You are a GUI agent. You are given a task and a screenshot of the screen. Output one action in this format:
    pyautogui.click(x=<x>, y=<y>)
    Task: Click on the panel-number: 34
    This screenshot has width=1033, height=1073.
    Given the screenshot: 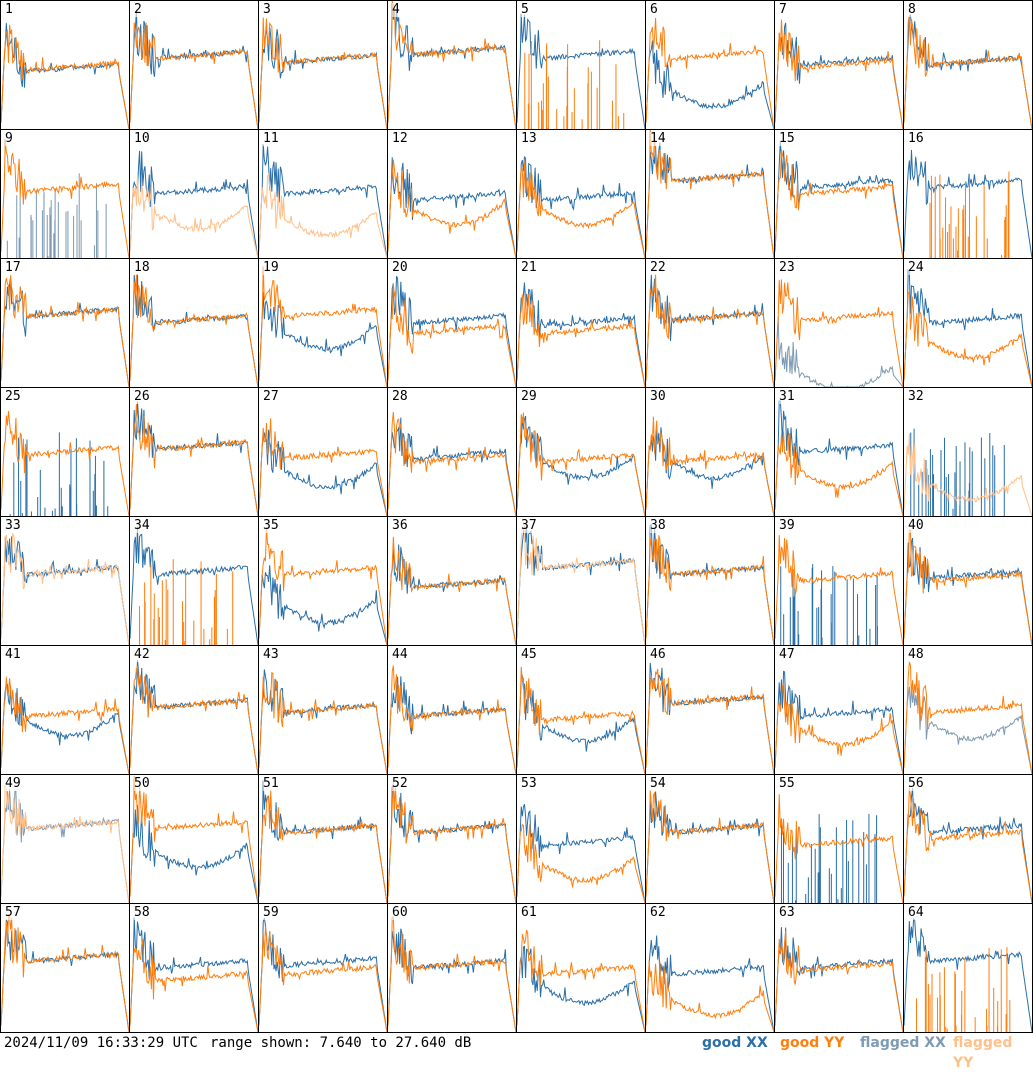 What is the action you would take?
    pyautogui.click(x=142, y=525)
    